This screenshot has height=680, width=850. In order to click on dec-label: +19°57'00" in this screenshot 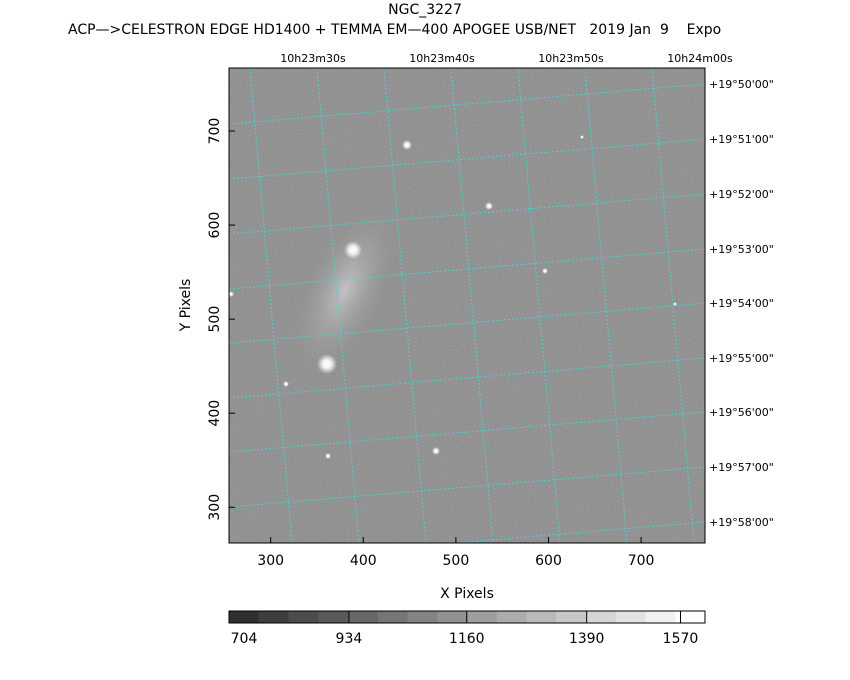, I will do `click(741, 467)`.